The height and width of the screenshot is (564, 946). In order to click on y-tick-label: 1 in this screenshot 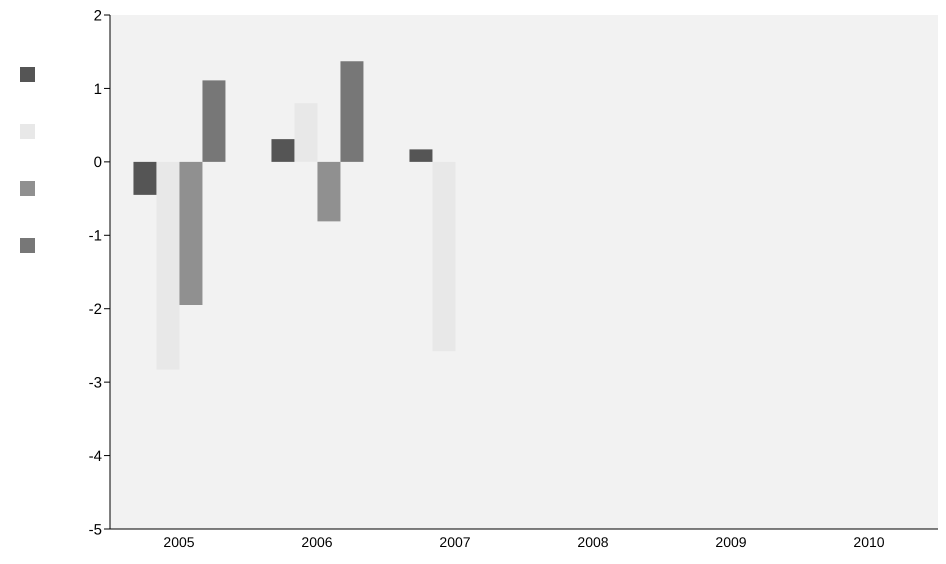, I will do `click(98, 89)`.